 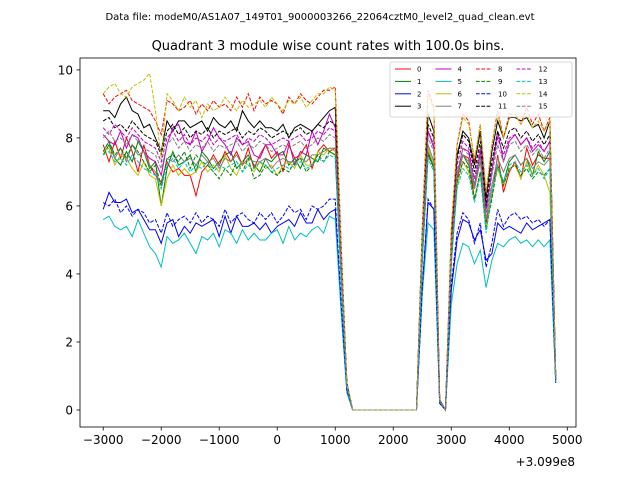 I want to click on y-tick-label: 2, so click(x=69, y=342).